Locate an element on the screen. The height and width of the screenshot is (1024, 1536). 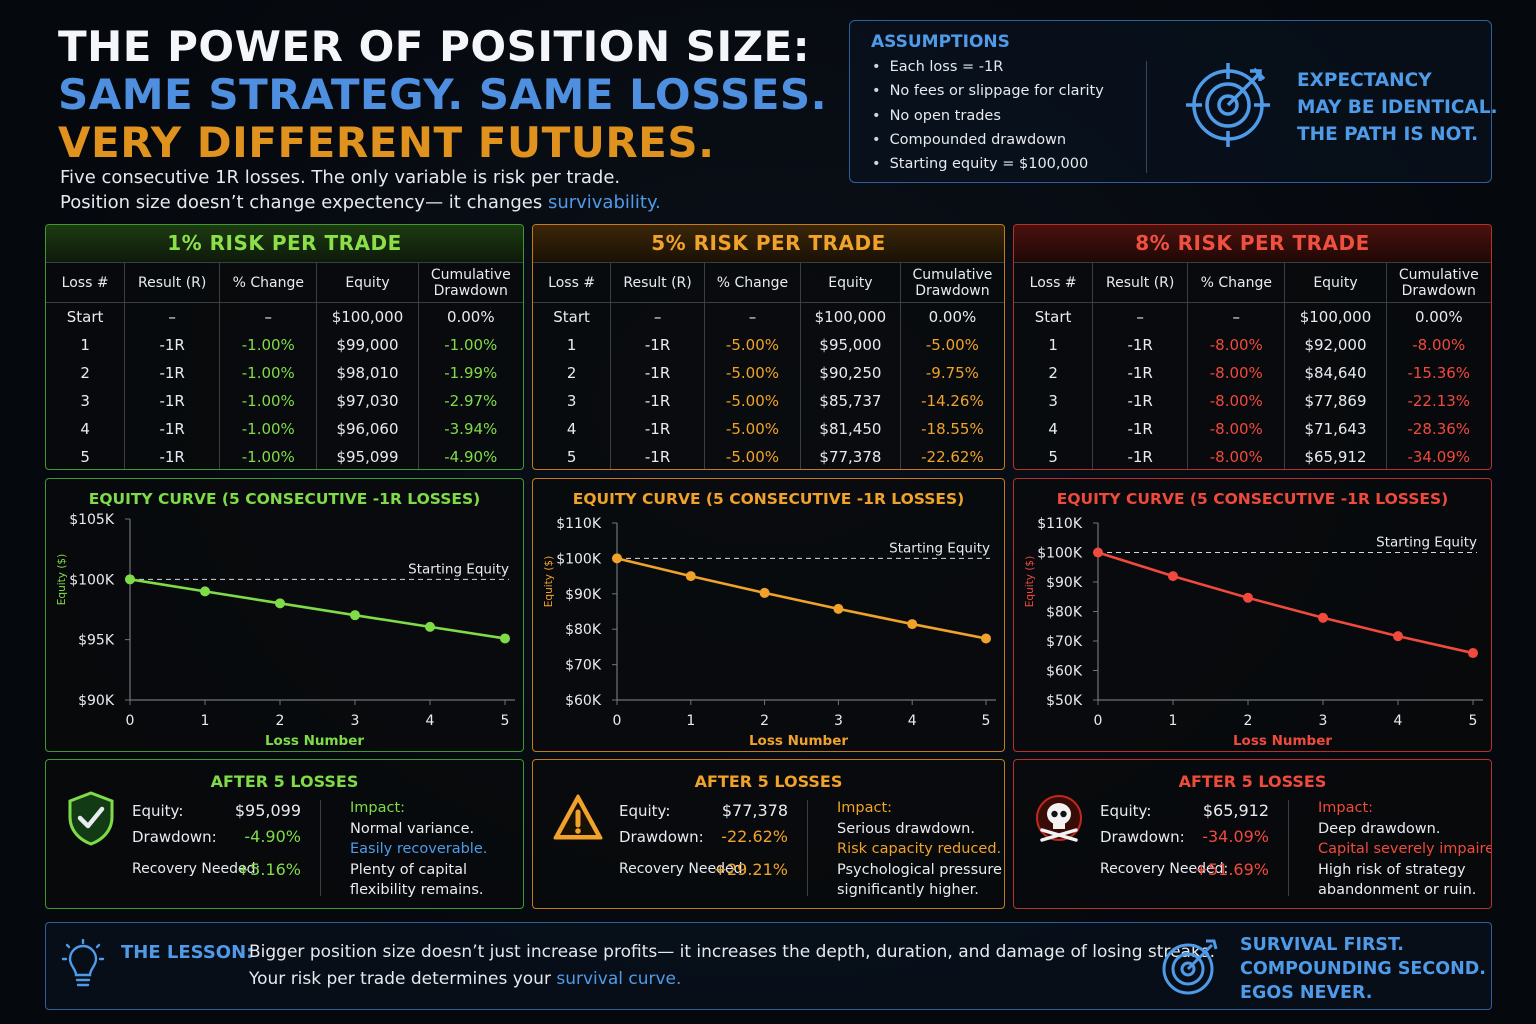
x-tick-label: 0 is located at coordinates (130, 721).